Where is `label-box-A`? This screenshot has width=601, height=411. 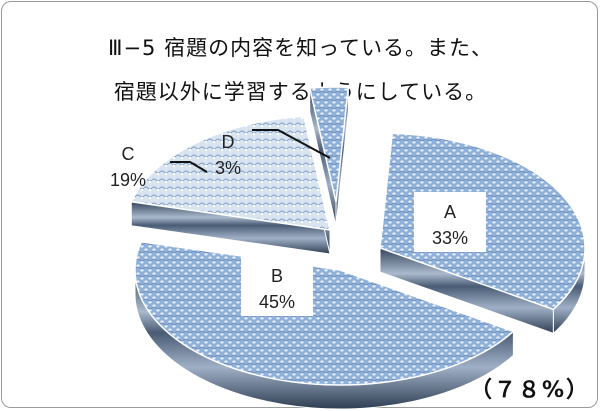
label-box-A is located at coordinates (450, 222).